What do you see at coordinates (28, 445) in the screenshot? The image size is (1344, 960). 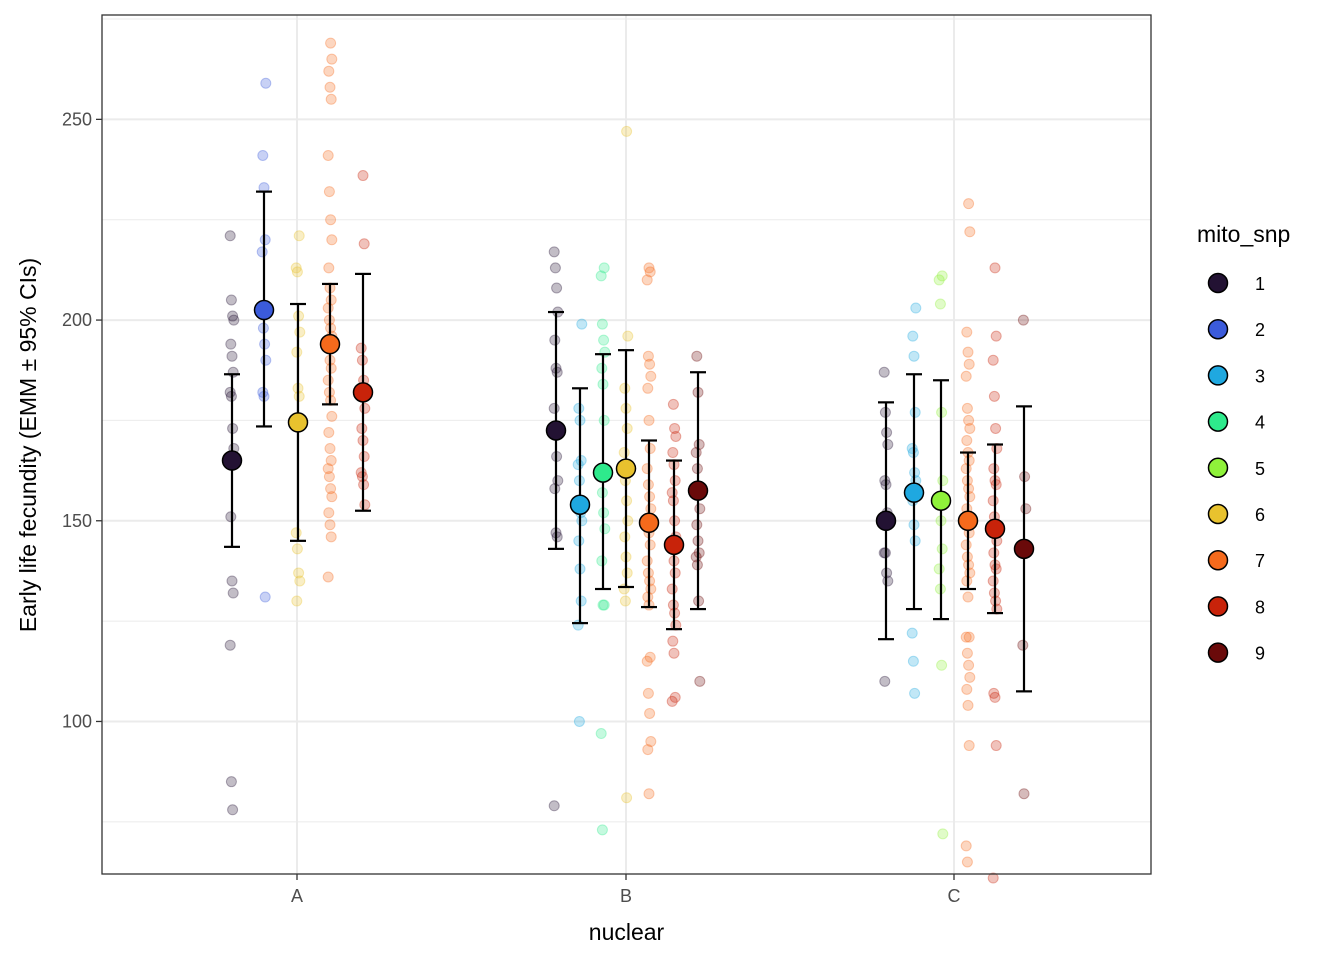 I see `y-axis-title: Early life fecundity (EMM ± 95% CIs)` at bounding box center [28, 445].